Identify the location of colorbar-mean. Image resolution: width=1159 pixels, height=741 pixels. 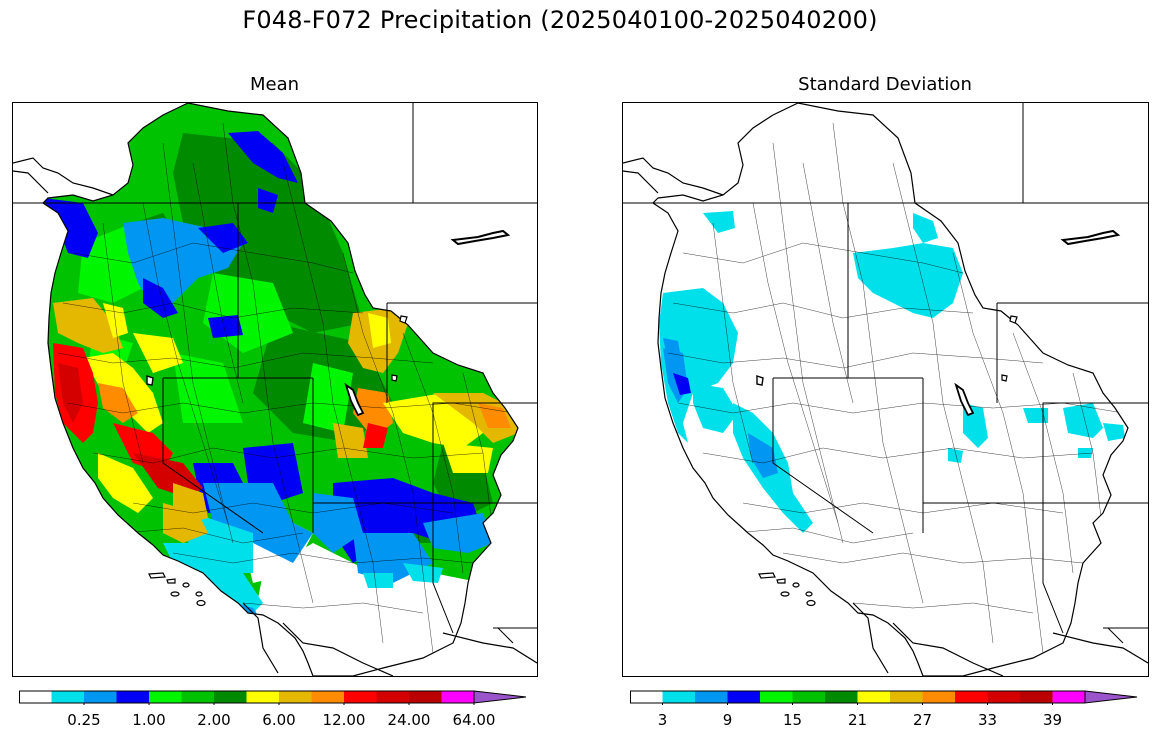
(273, 697).